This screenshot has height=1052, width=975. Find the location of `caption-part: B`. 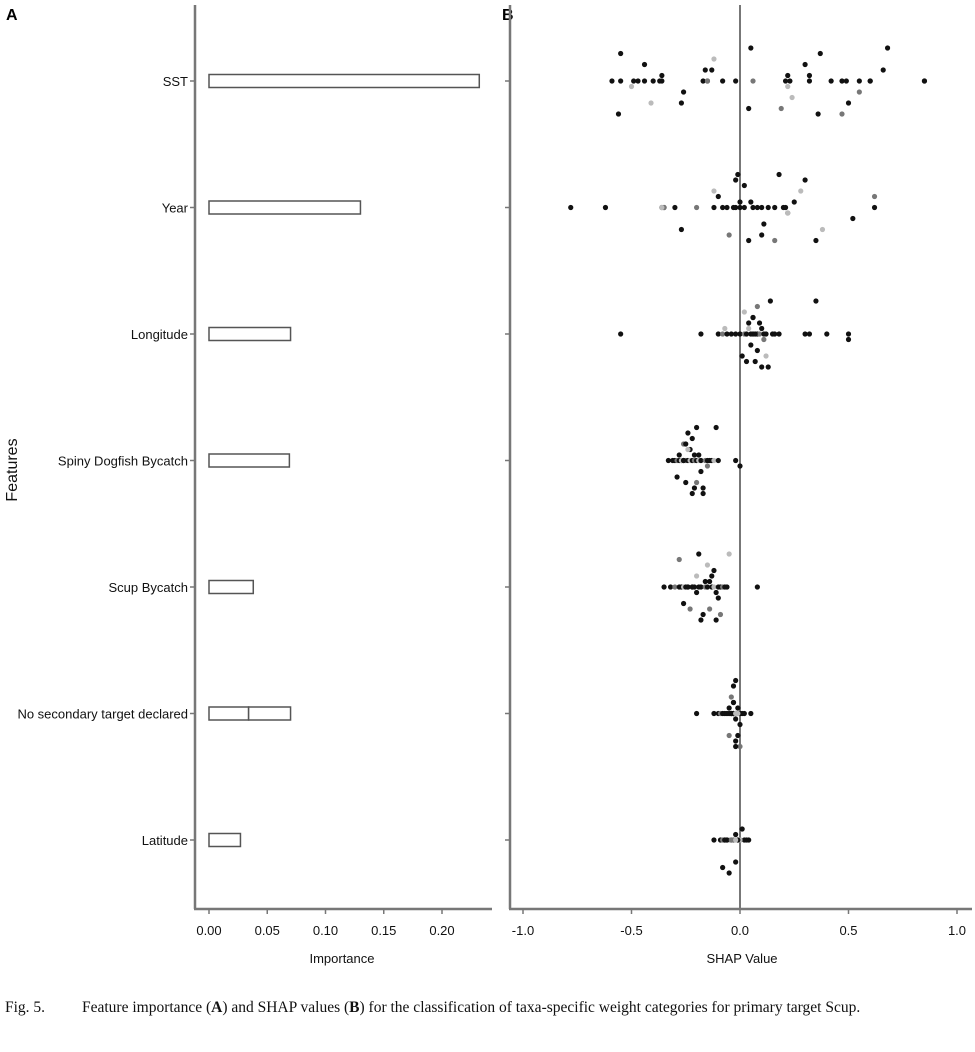

caption-part: B is located at coordinates (354, 1007).